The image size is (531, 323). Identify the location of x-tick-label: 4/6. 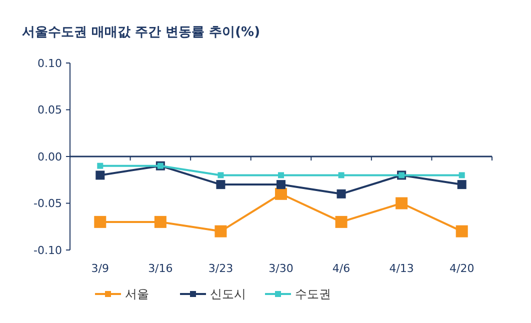
(341, 268).